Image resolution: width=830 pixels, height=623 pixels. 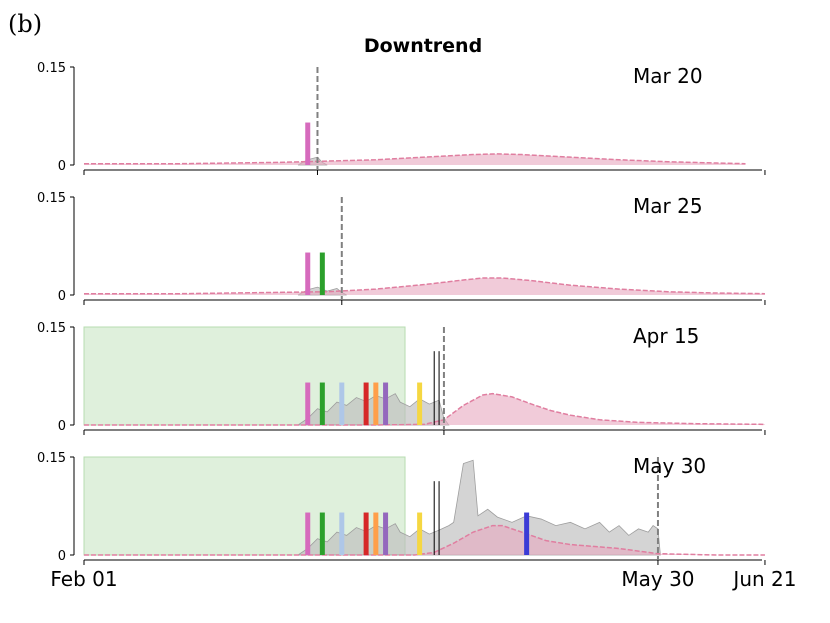 I want to click on x-axis: Feb 01 May 30 Jun 21, so click(x=423, y=579).